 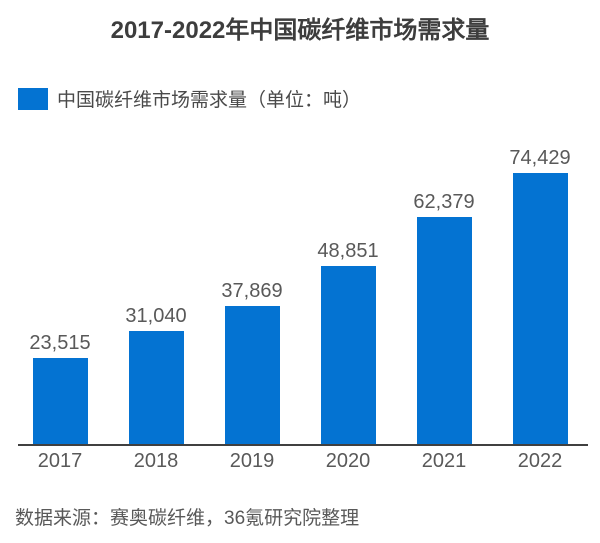 I want to click on bar-column: 74,429, so click(x=540, y=295).